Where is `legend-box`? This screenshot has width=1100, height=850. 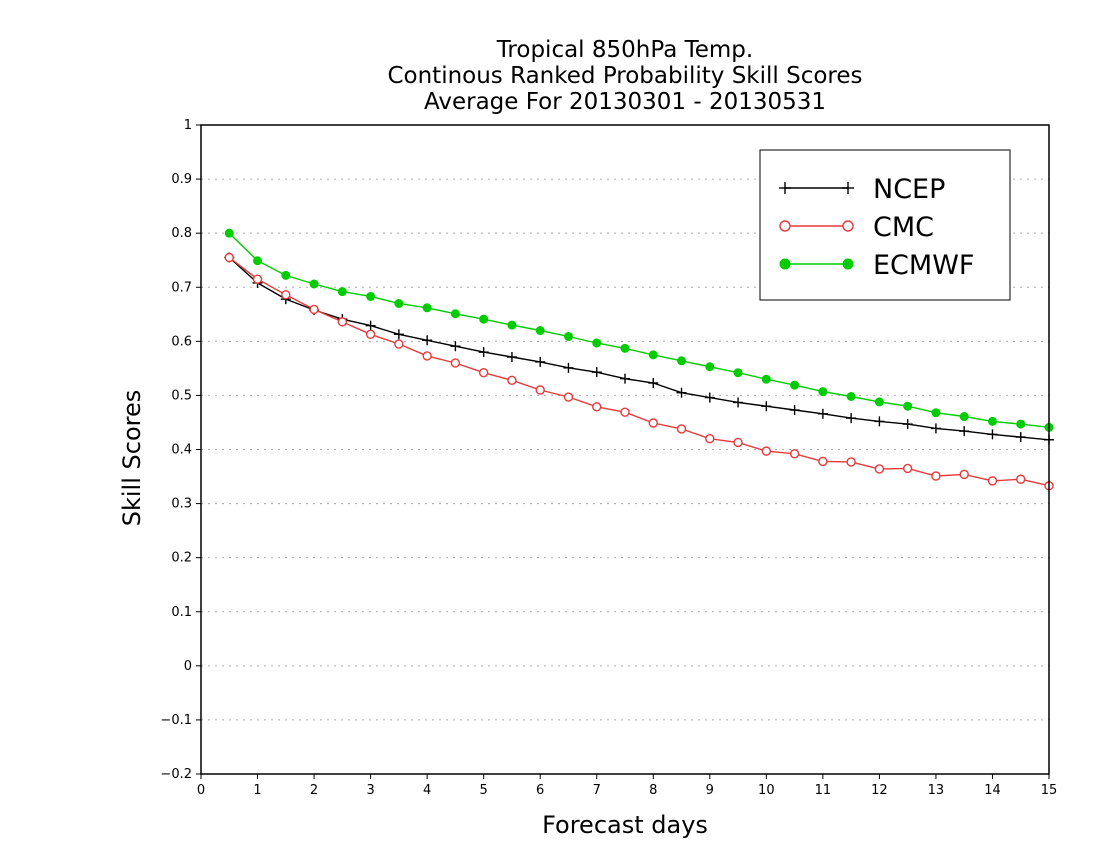
legend-box is located at coordinates (885, 225).